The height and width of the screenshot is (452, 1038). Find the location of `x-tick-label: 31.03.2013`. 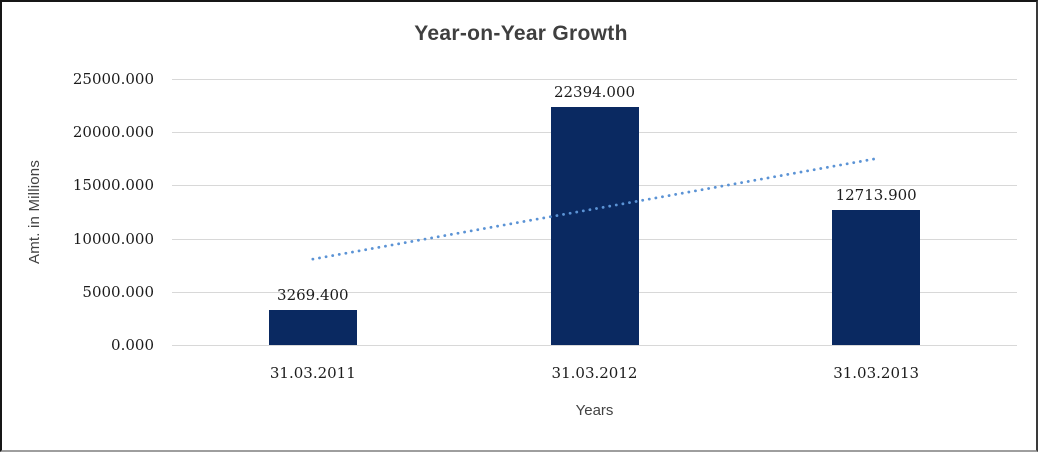

x-tick-label: 31.03.2013 is located at coordinates (876, 373).